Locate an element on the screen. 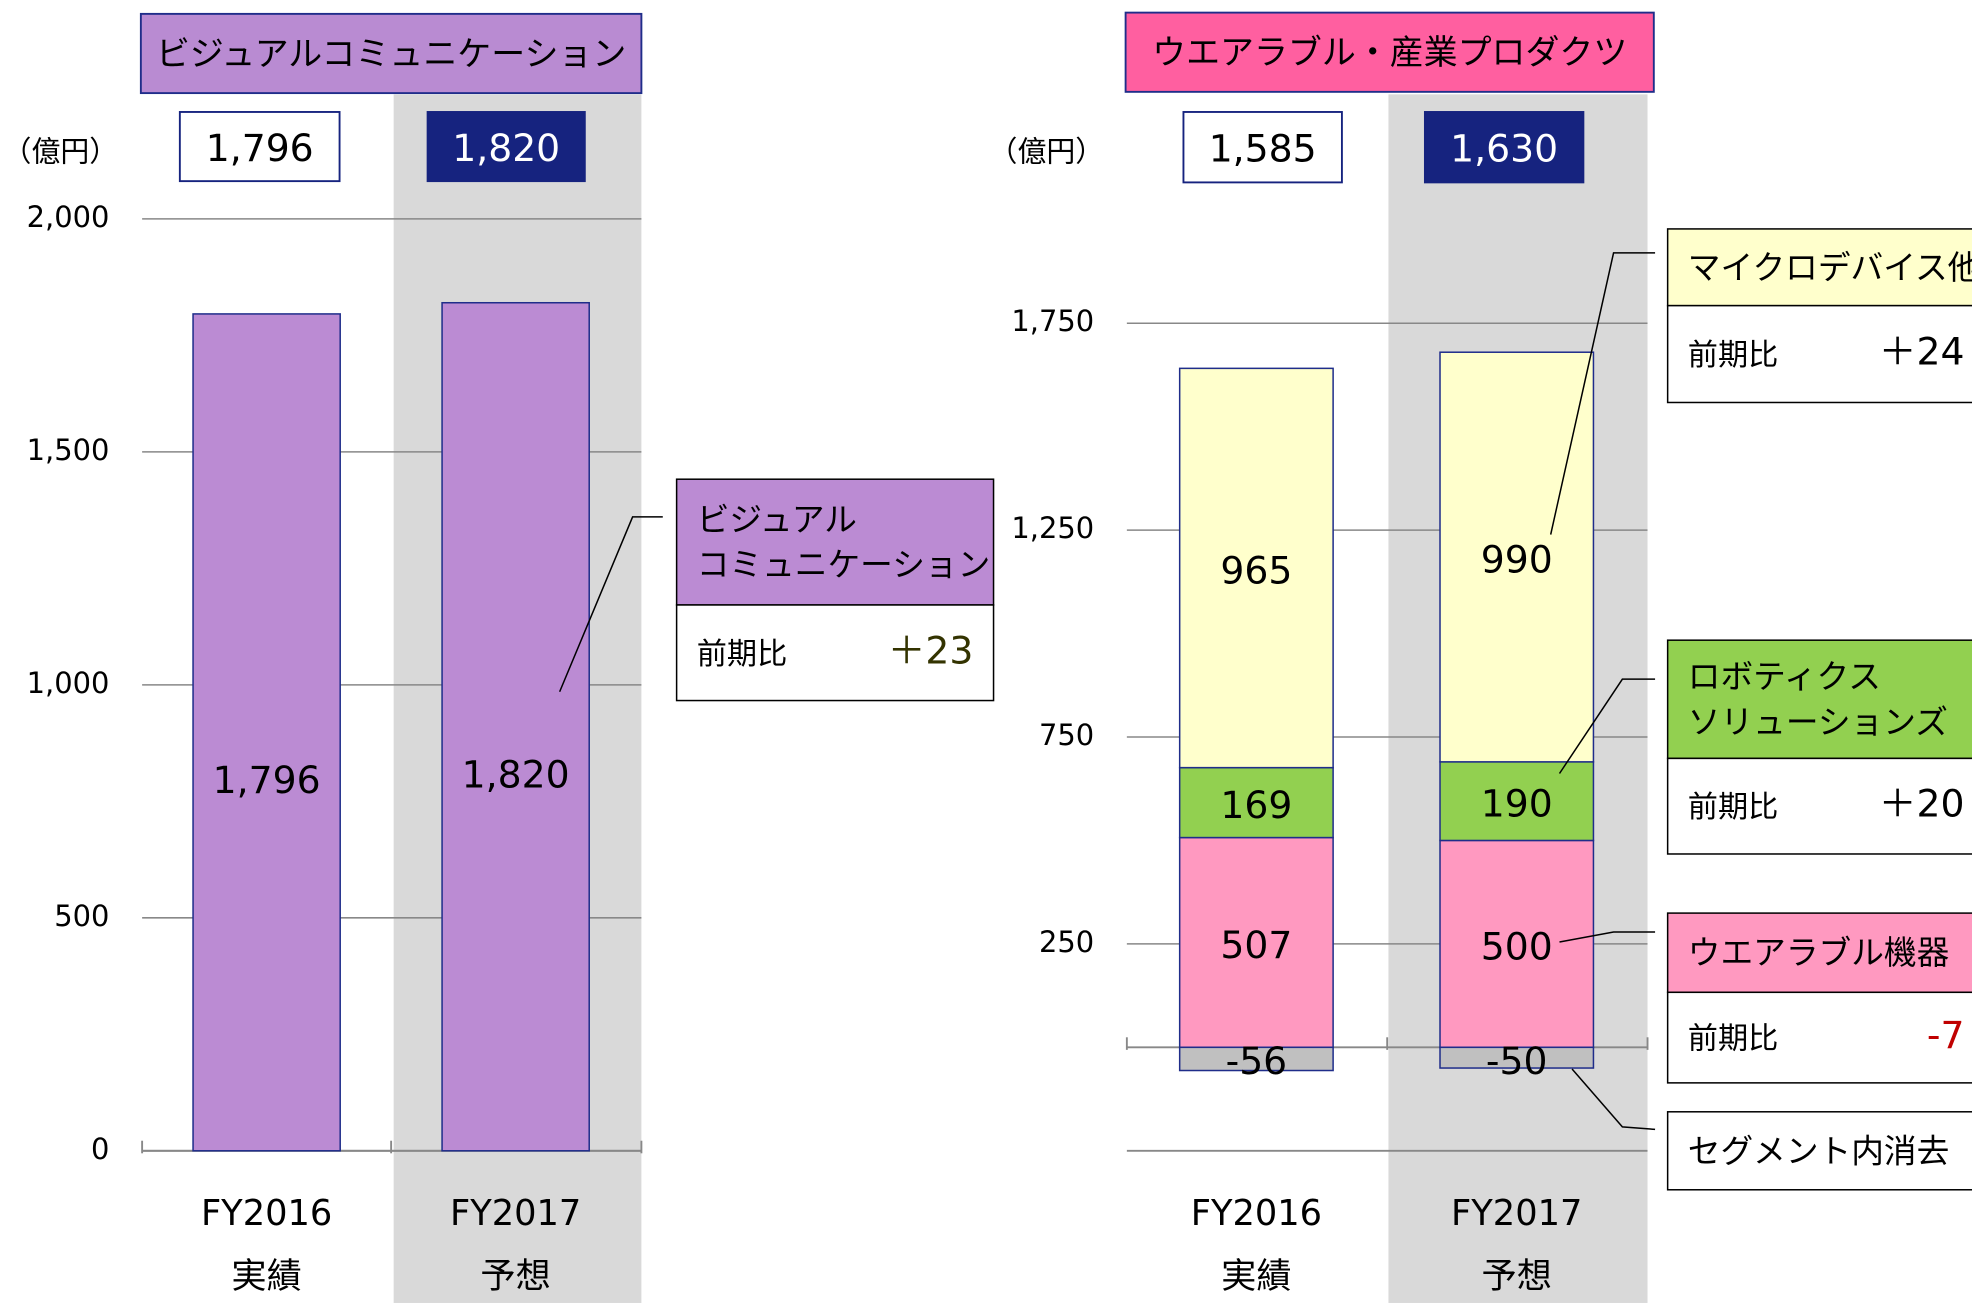 This screenshot has height=1303, width=1972. change-value: ＋24 is located at coordinates (1922, 352).